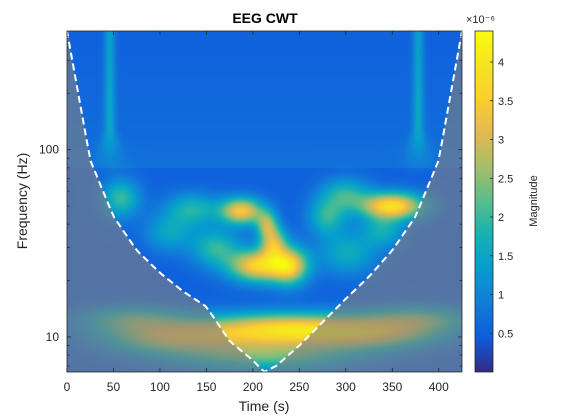 The height and width of the screenshot is (420, 570). I want to click on y-axis-label: Frequency (Hz), so click(22, 201).